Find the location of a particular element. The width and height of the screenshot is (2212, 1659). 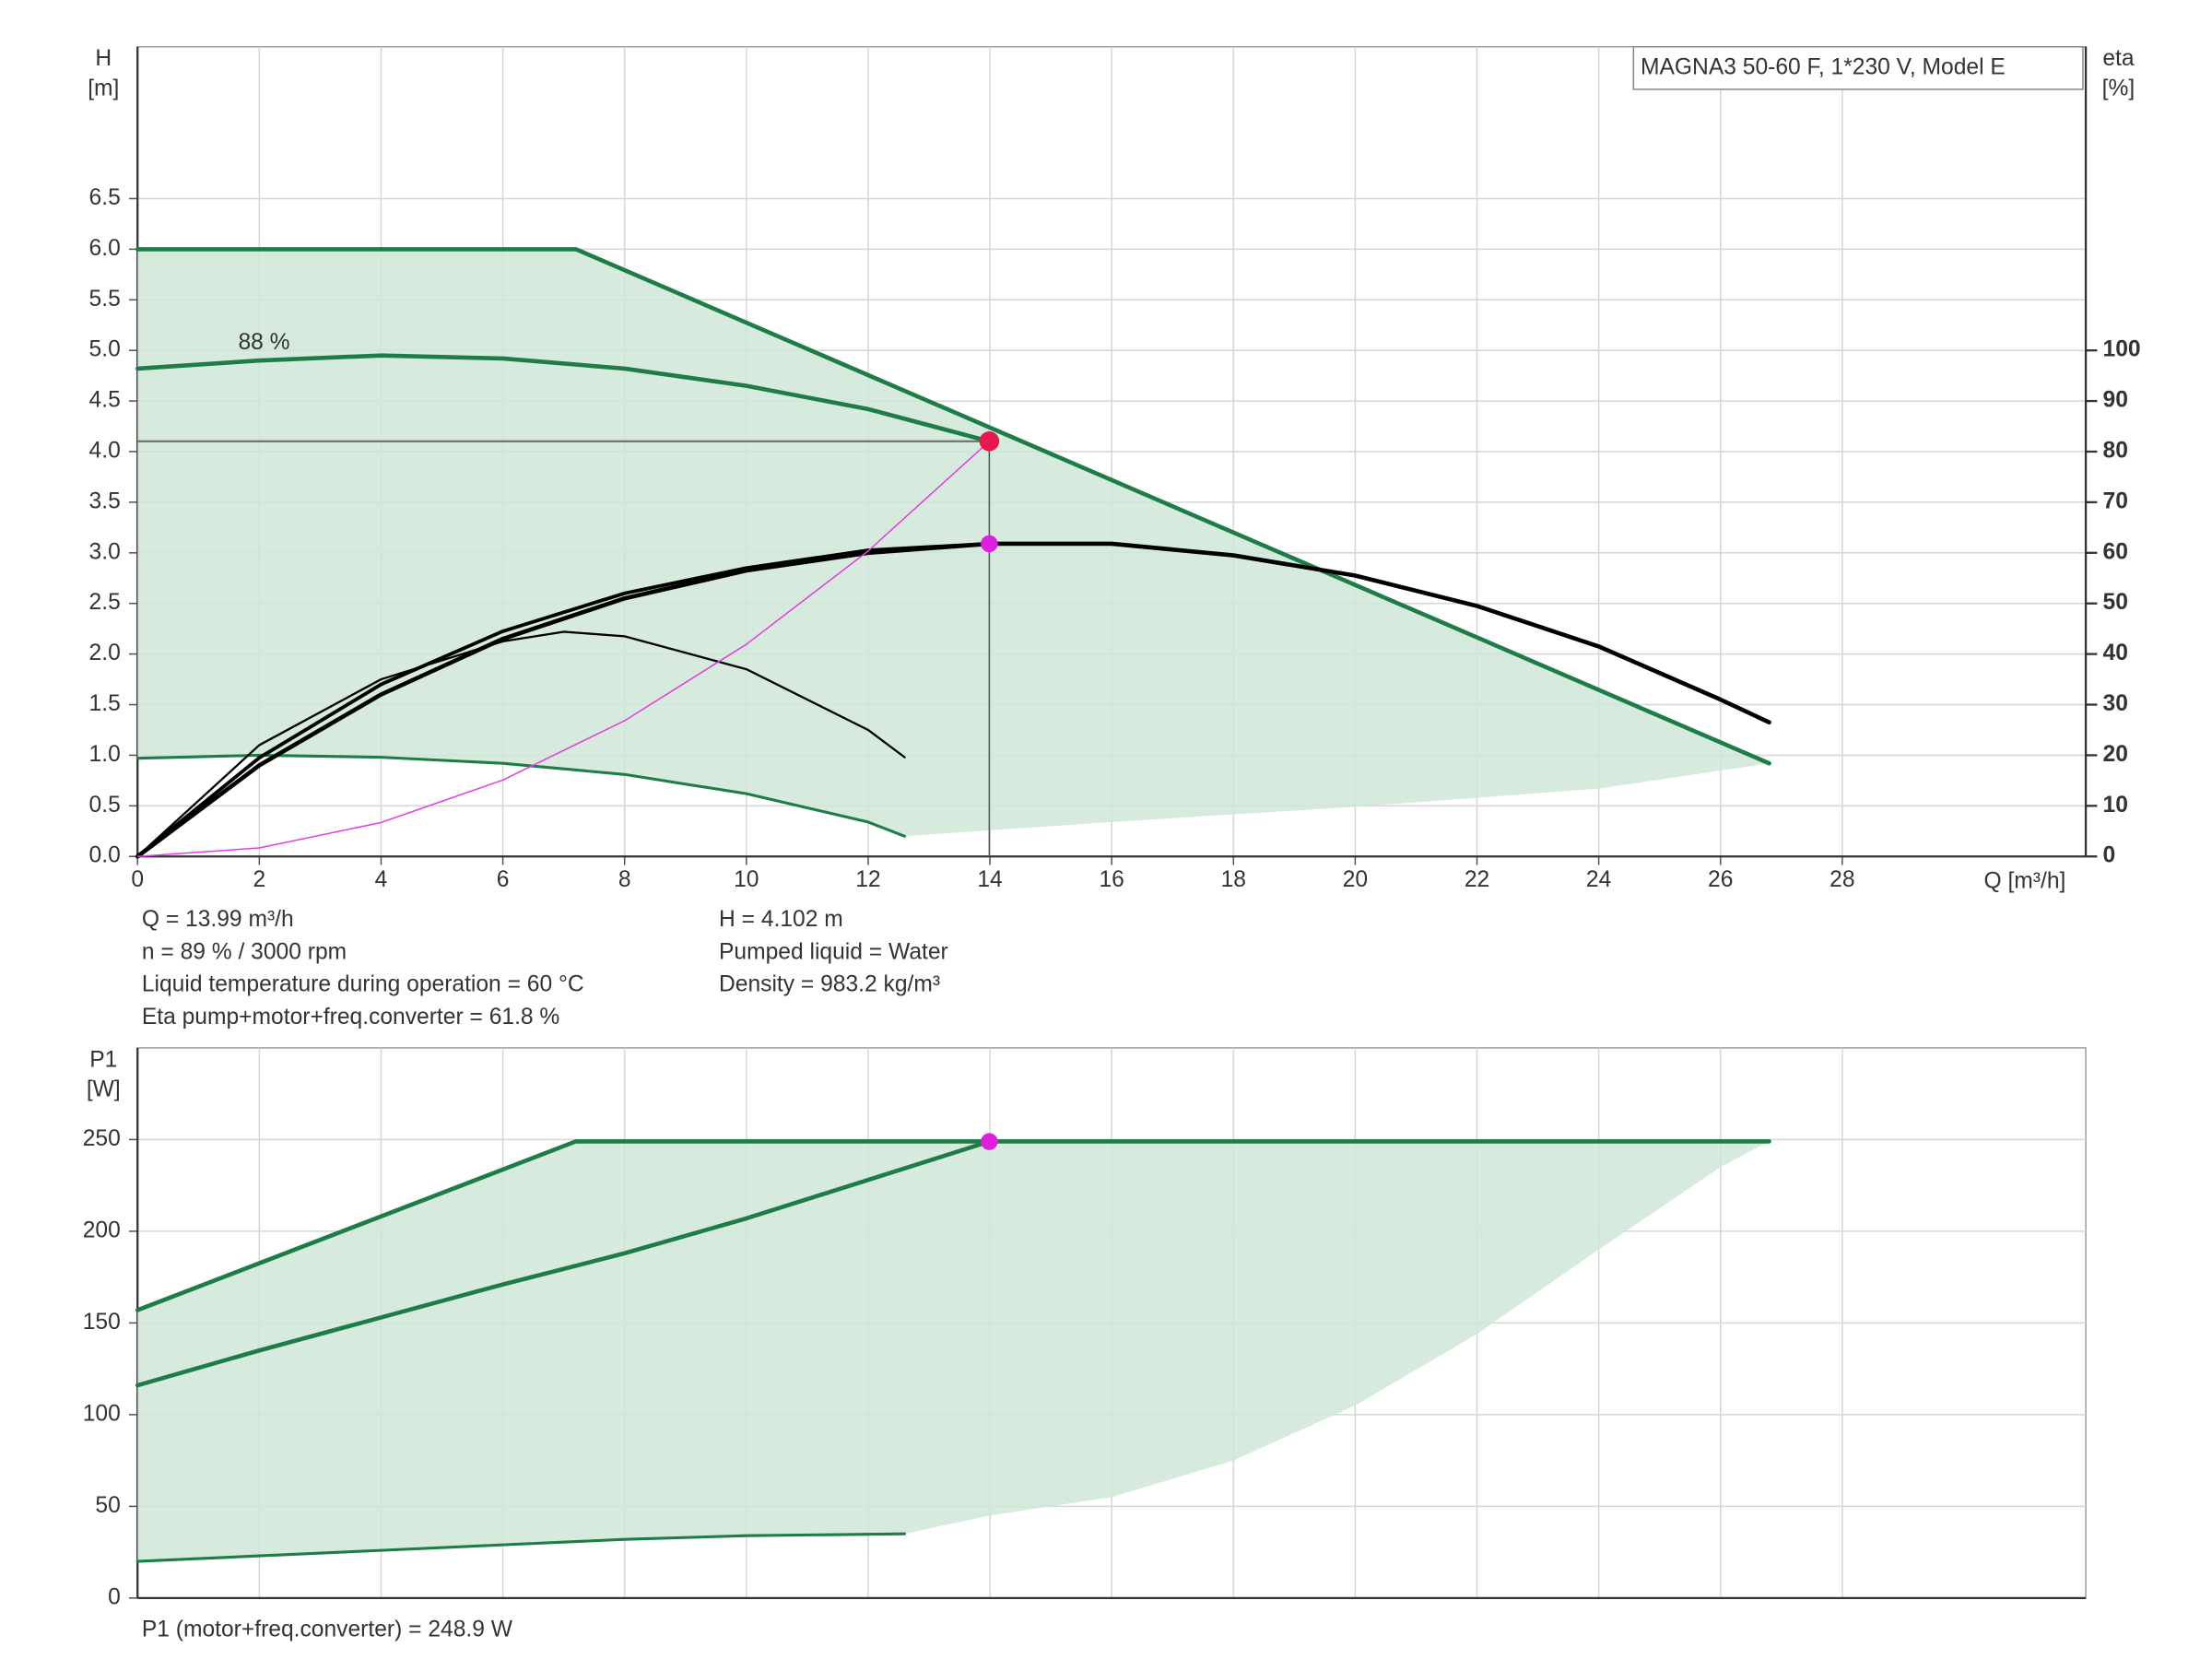

y2-tick-label: 40 is located at coordinates (2115, 653).